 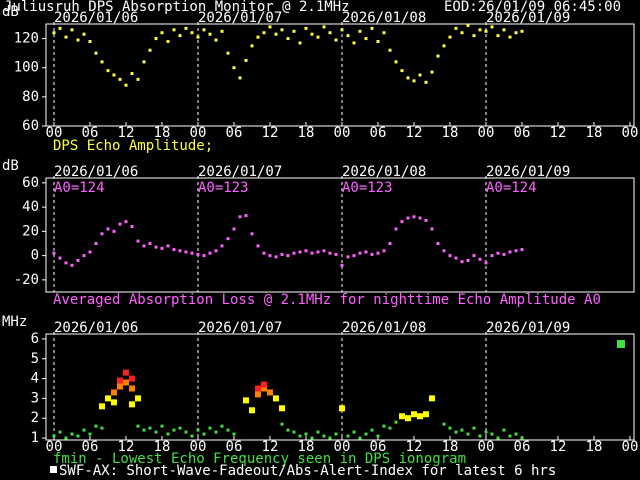 I want to click on y-tick-label: 0, so click(x=35, y=256).